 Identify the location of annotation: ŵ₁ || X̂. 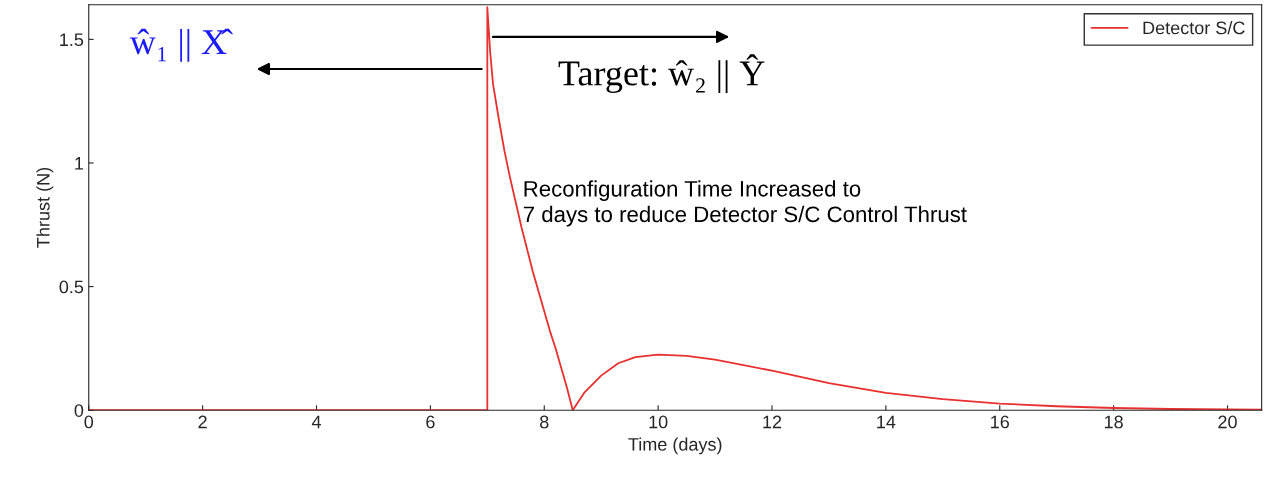
(181, 45).